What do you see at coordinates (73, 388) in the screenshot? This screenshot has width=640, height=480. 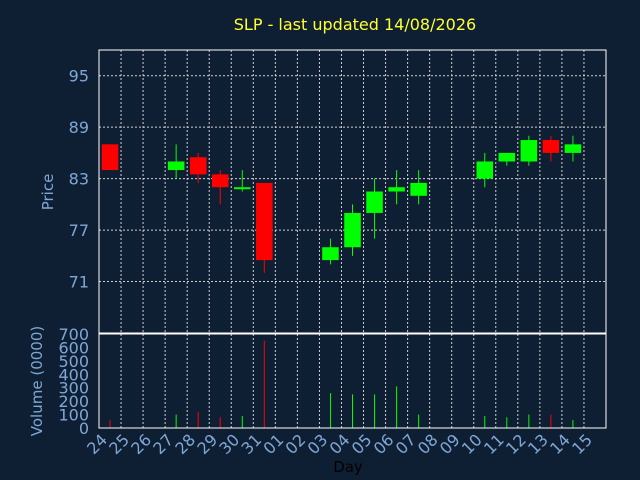 I see `volume-tick-label: 300` at bounding box center [73, 388].